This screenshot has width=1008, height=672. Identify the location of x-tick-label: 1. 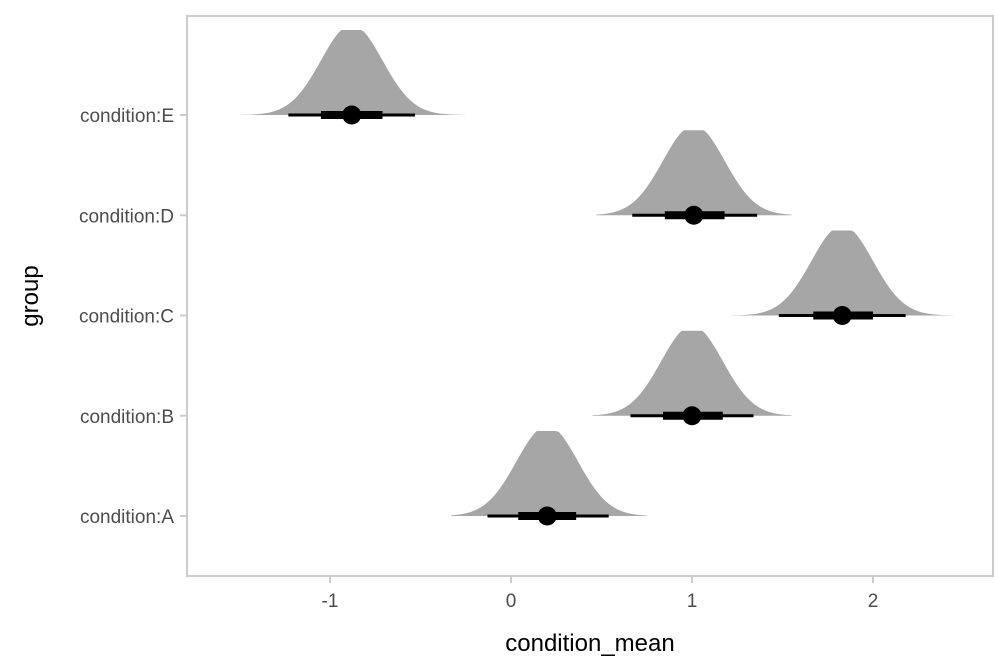
(692, 601).